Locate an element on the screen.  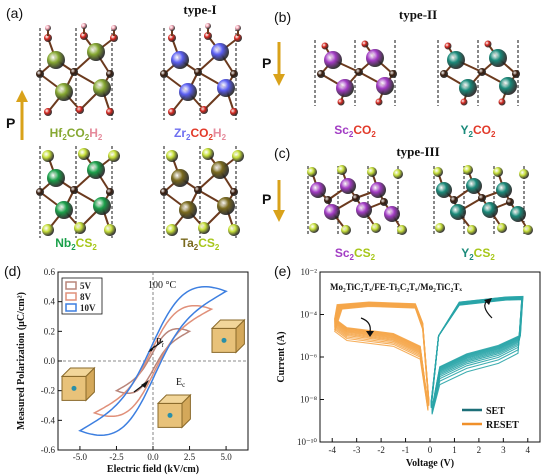
formula-sc2cs2: Sc2CS2 is located at coordinates (355, 254).